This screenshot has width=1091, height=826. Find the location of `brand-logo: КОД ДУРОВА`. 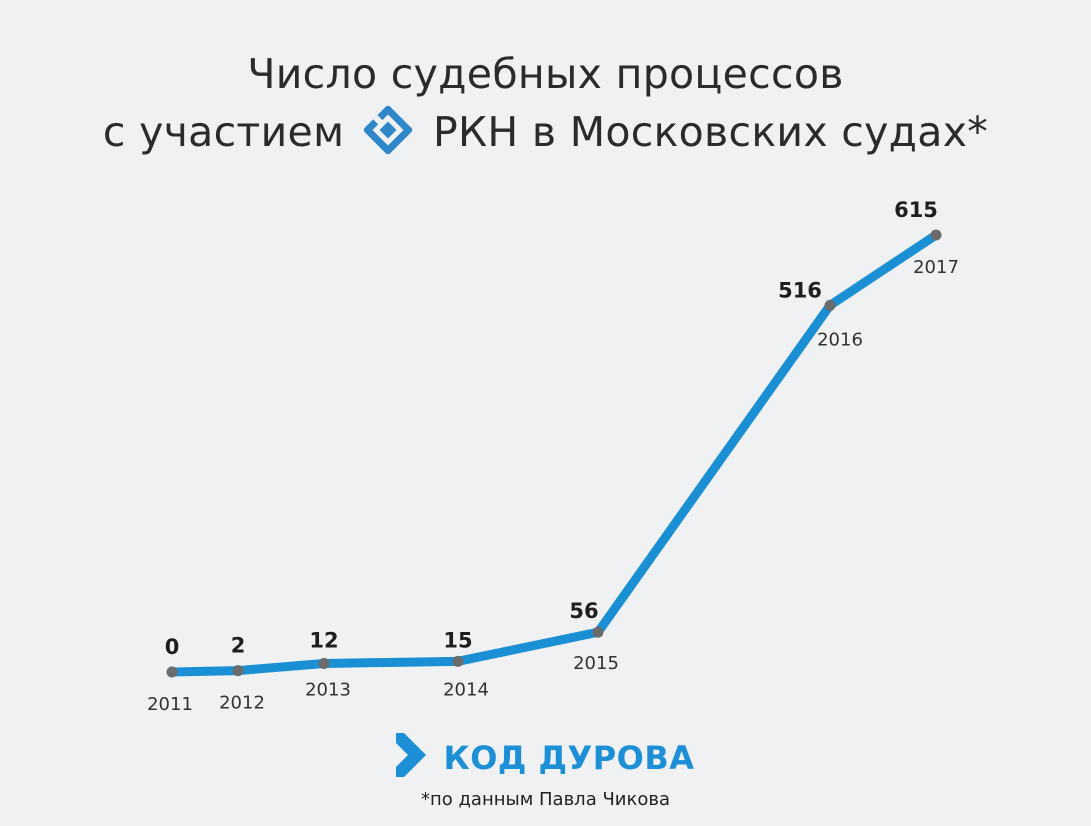

brand-logo: КОД ДУРОВА is located at coordinates (545, 755).